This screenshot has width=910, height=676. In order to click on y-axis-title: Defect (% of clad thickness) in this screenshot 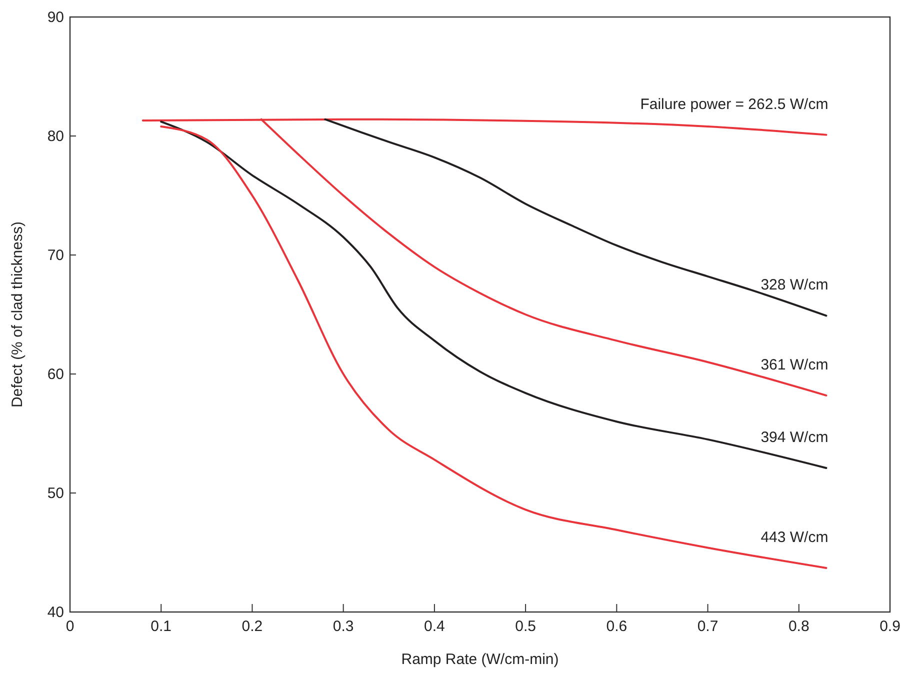, I will do `click(17, 315)`.